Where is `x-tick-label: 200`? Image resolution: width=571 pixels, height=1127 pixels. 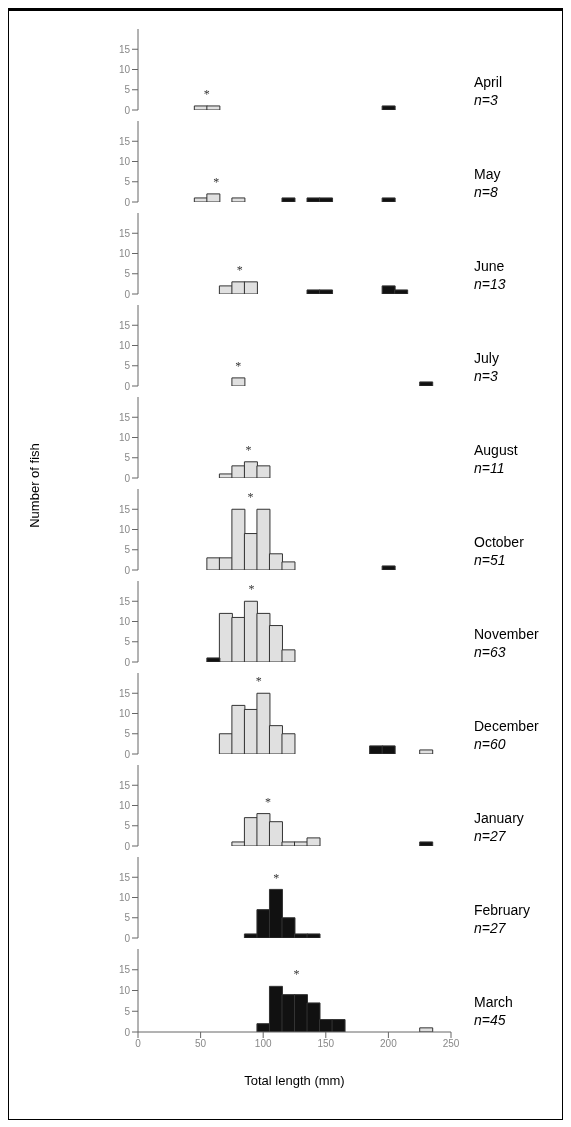
x-tick-label: 200 is located at coordinates (389, 1044).